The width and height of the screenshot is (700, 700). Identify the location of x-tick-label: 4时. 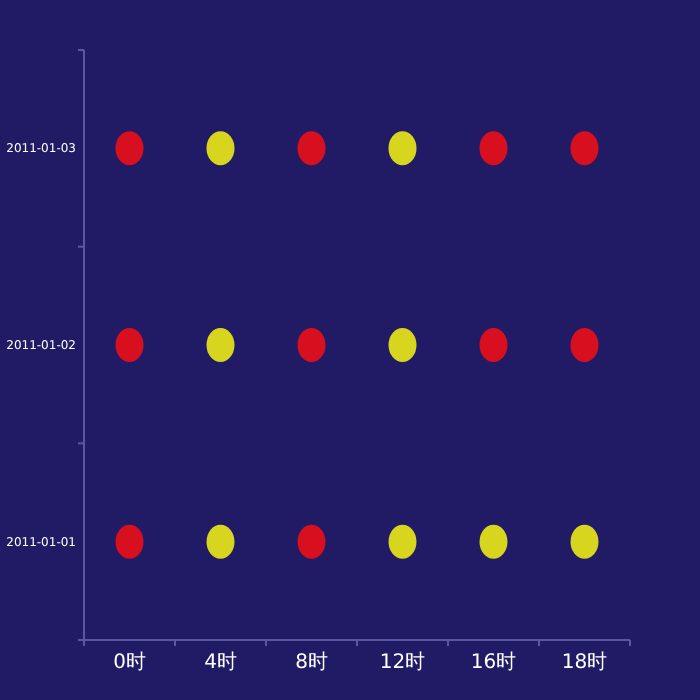
(220, 662).